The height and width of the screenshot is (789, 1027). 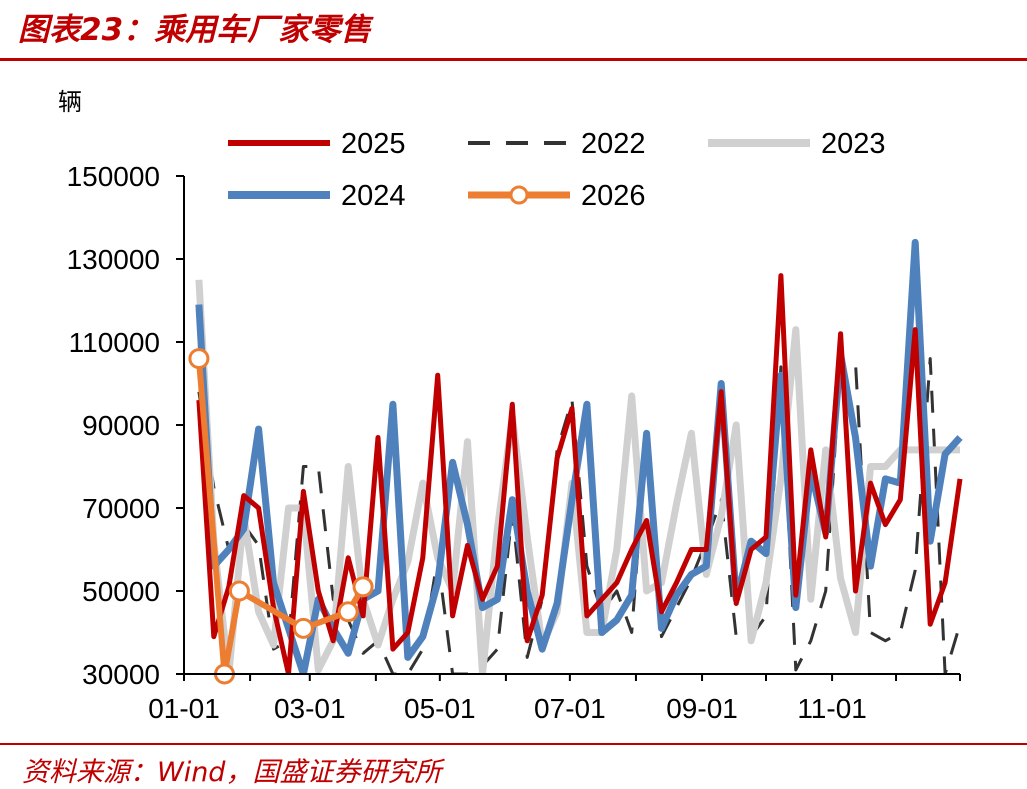 What do you see at coordinates (853, 144) in the screenshot?
I see `legend-2023-label: 2023` at bounding box center [853, 144].